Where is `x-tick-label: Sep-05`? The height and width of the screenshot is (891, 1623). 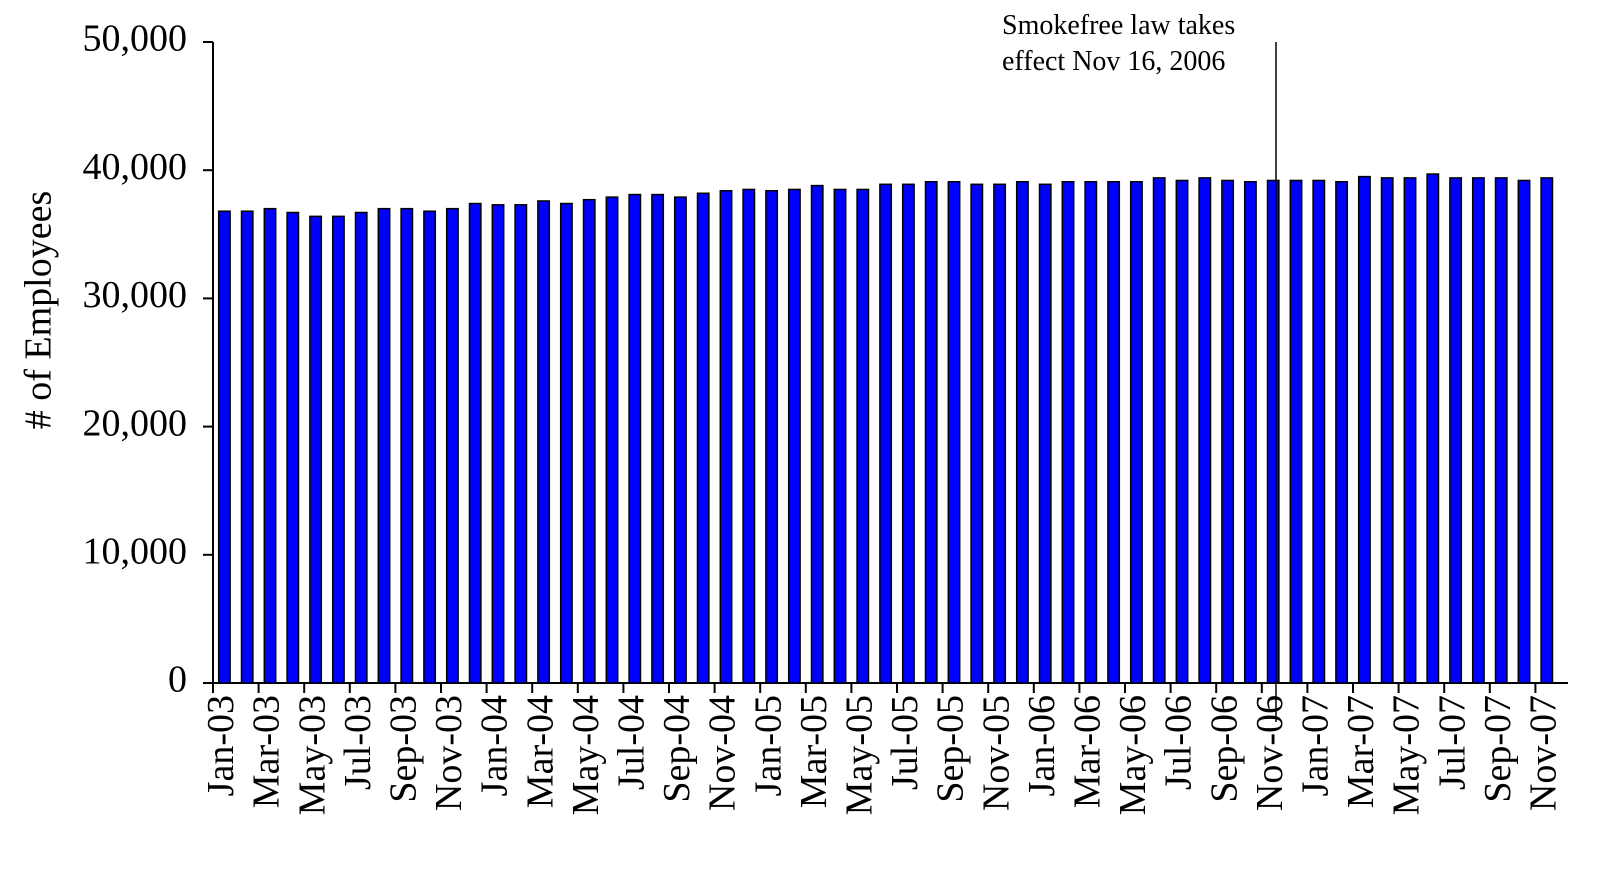
x-tick-label: Sep-05 is located at coordinates (951, 749).